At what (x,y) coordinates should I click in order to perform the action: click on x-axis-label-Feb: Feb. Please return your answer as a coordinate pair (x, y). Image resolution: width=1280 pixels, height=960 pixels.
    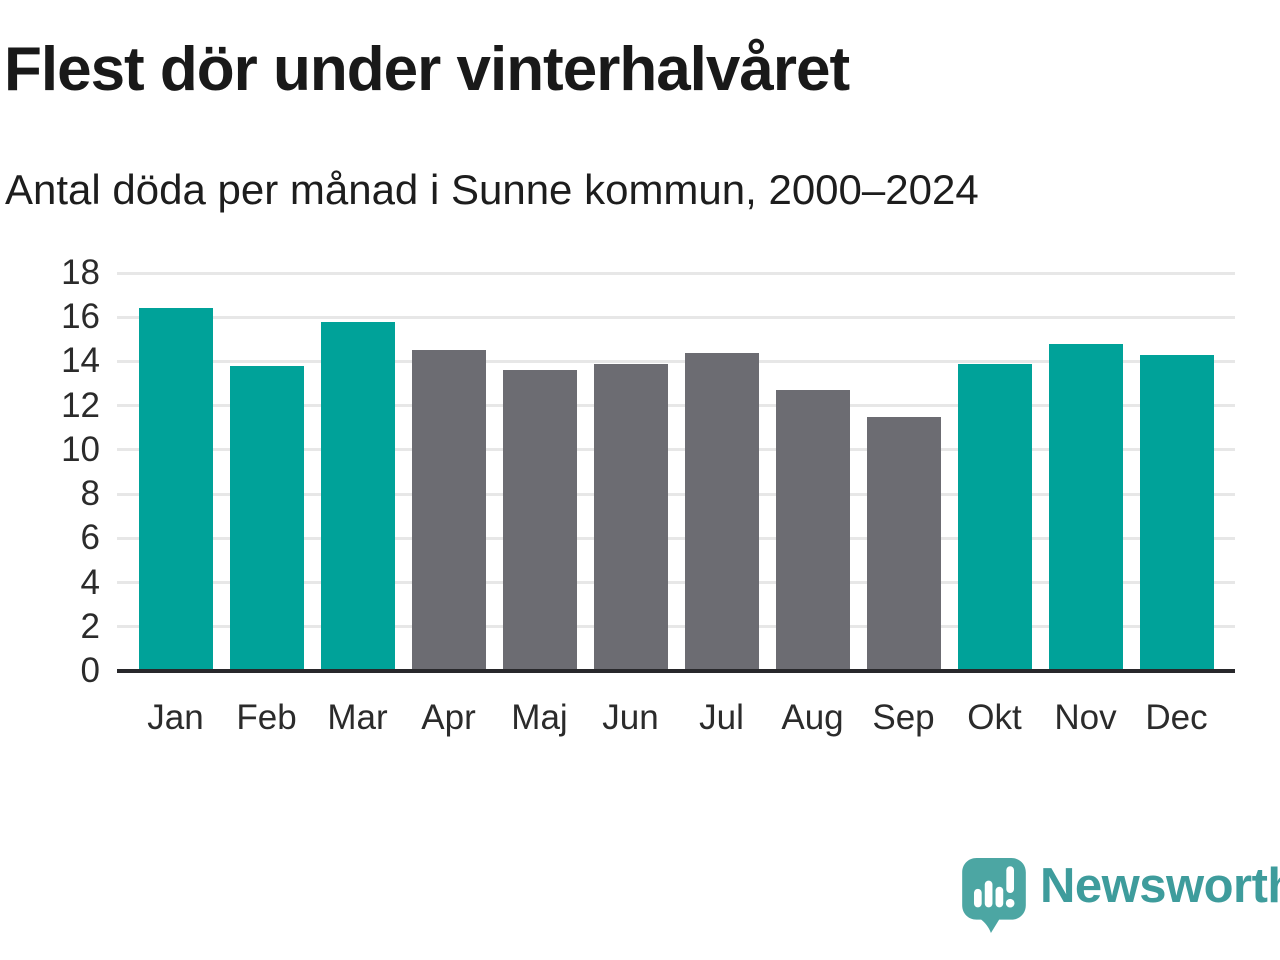
    Looking at the image, I should click on (266, 717).